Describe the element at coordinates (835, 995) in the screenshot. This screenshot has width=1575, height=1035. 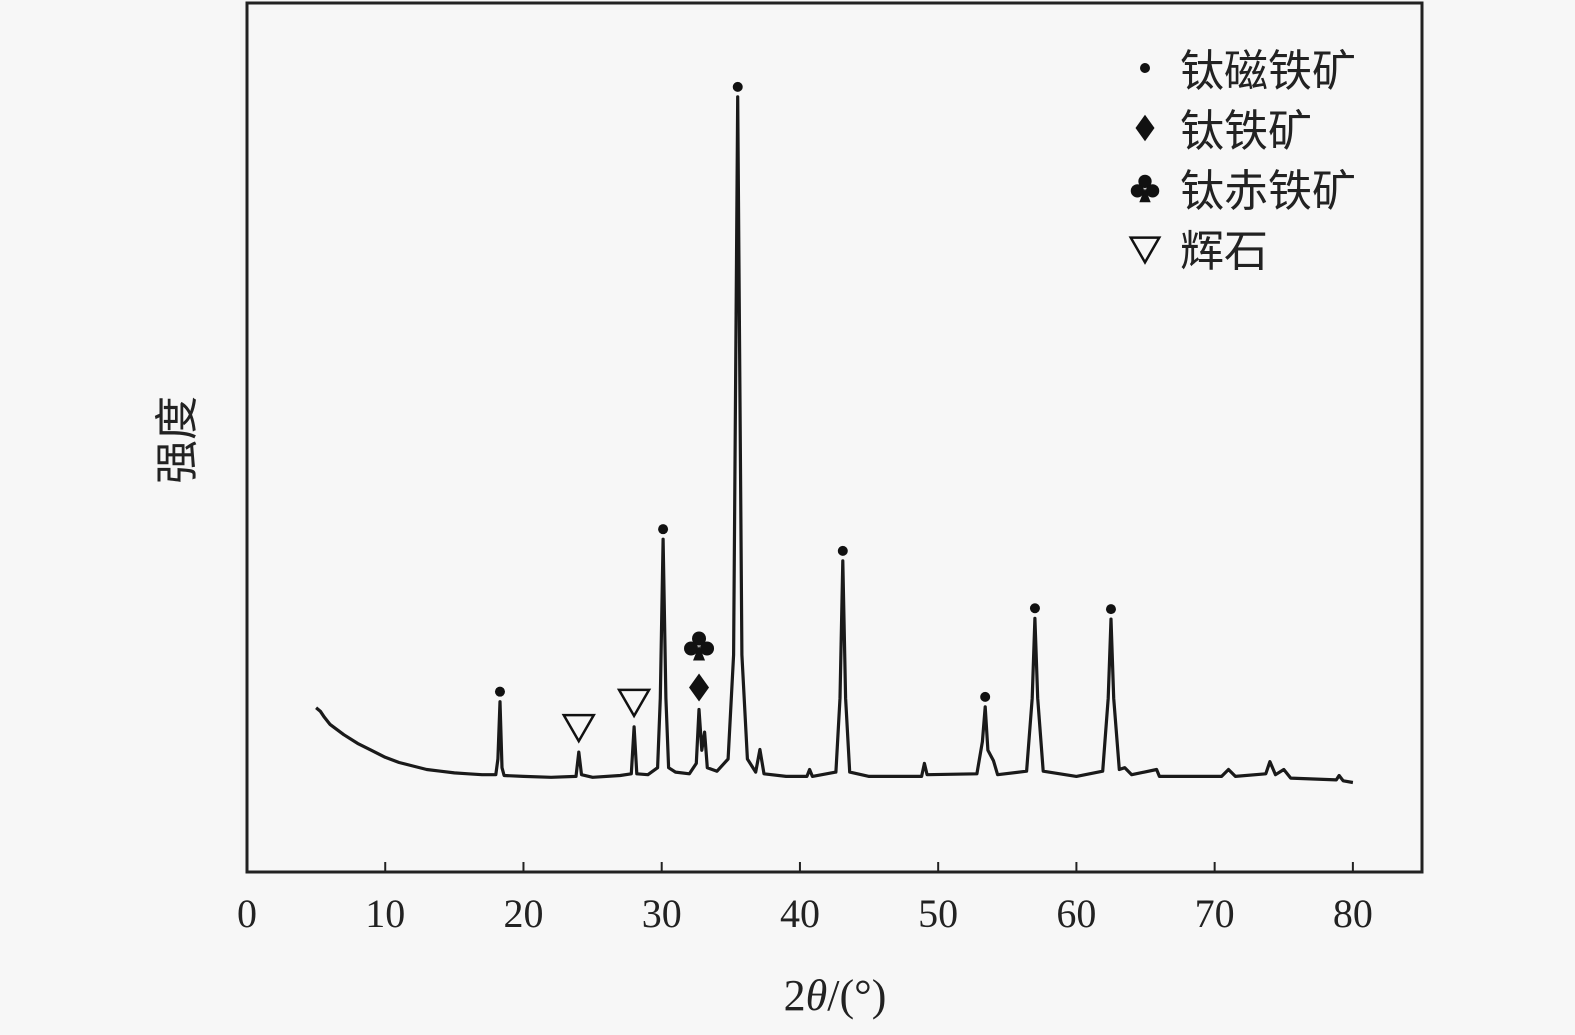
I see `x-axis-title: 2θ/(°)` at that location.